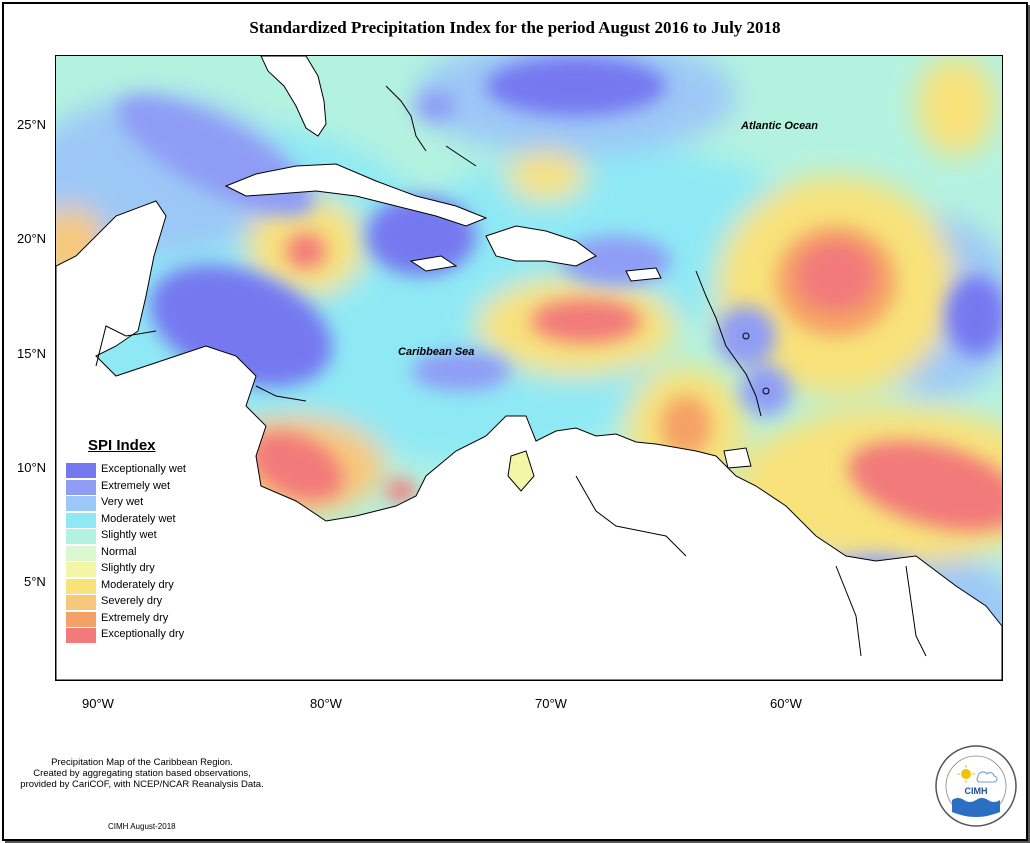 This screenshot has height=843, width=1030. Describe the element at coordinates (128, 568) in the screenshot. I see `legend-label: Slightly dry` at that location.